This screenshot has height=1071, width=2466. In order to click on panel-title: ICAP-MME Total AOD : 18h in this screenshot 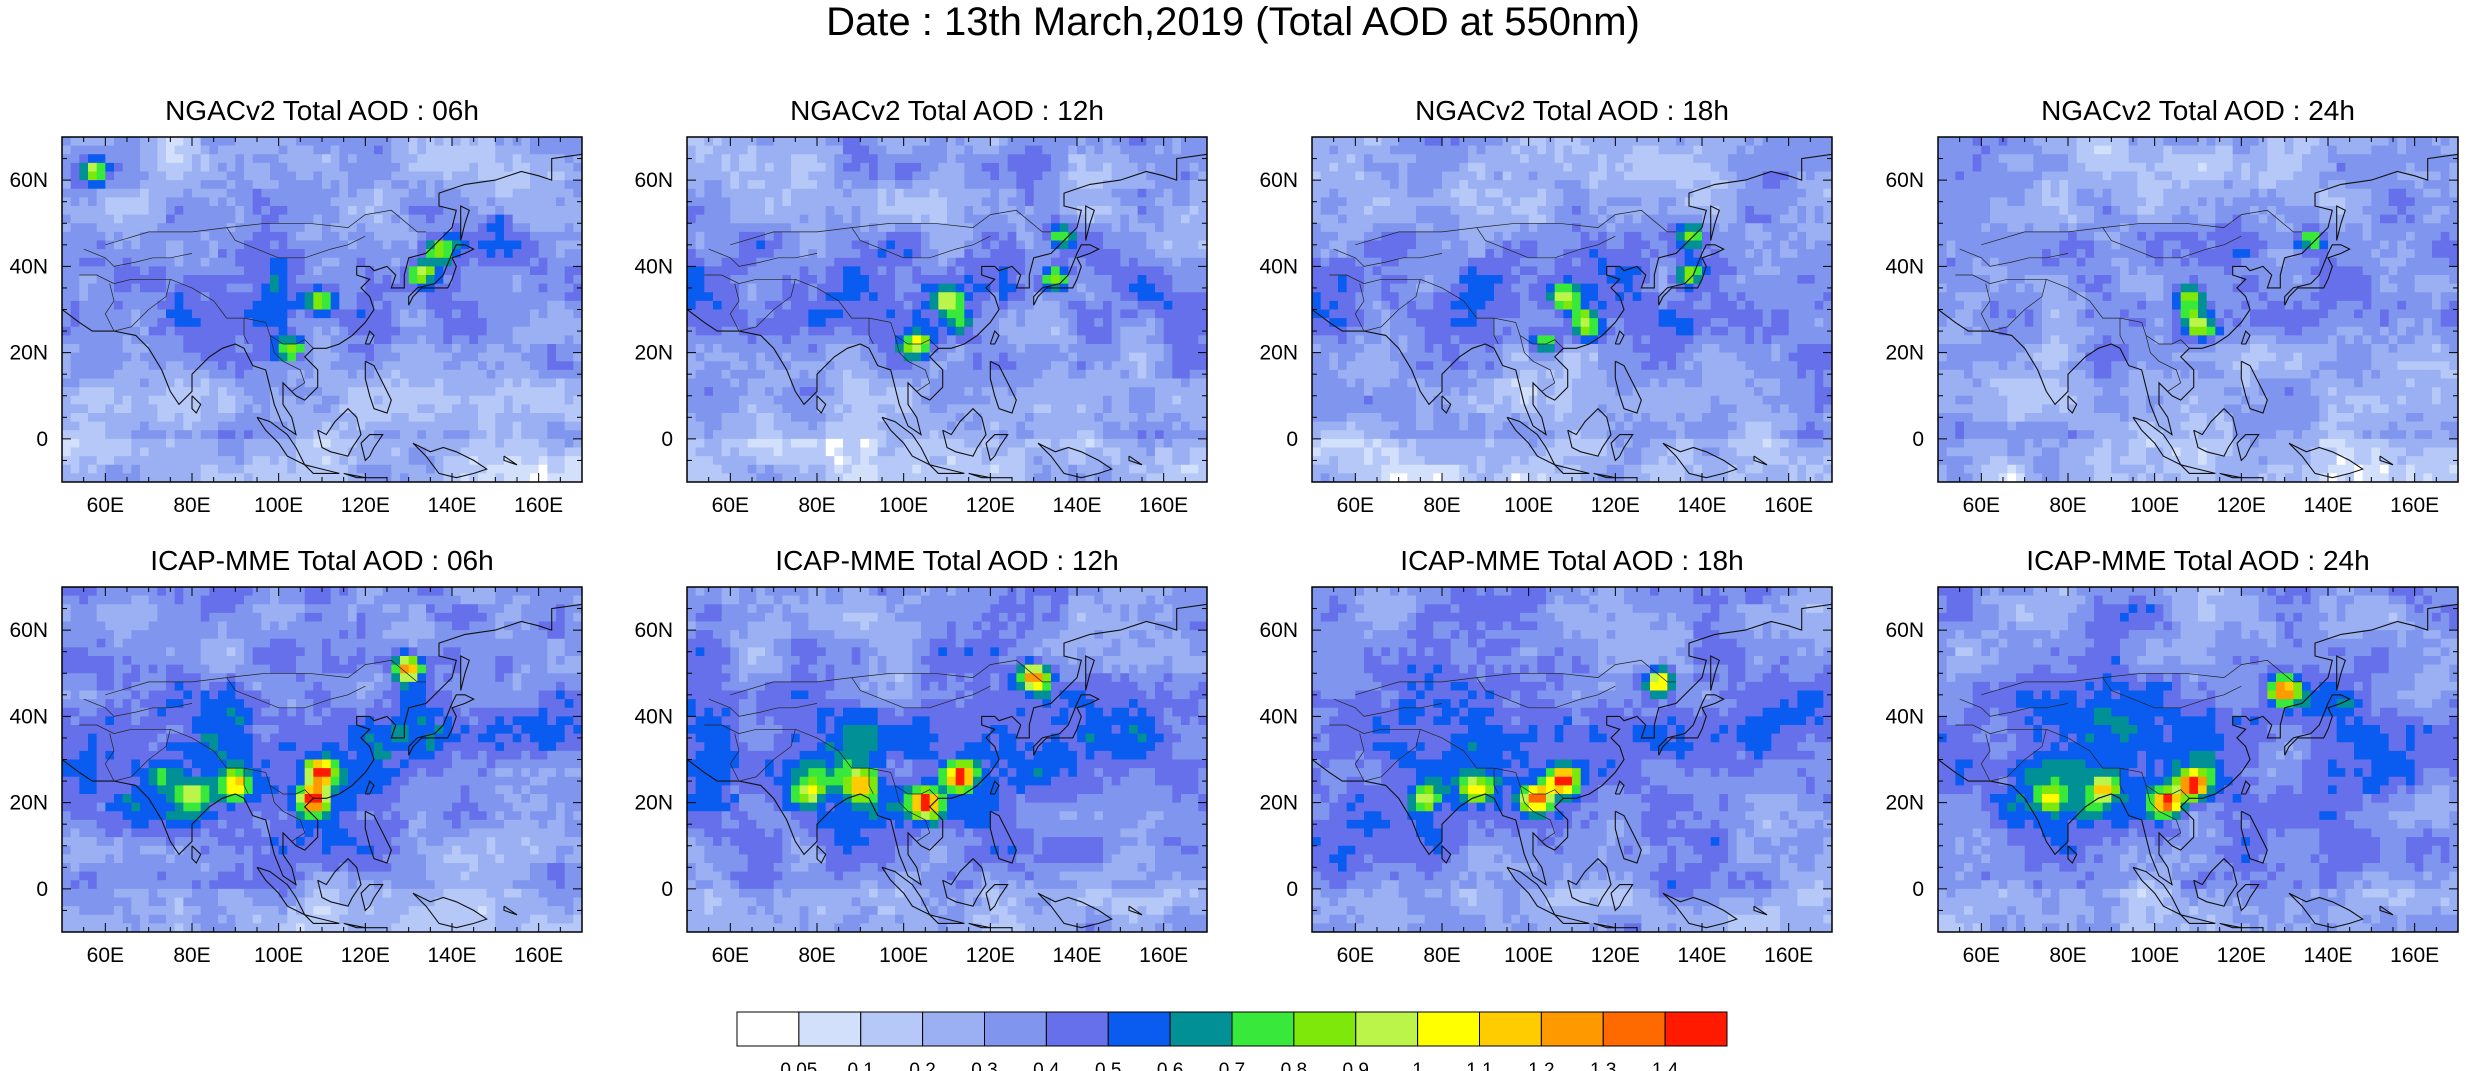, I will do `click(1571, 560)`.